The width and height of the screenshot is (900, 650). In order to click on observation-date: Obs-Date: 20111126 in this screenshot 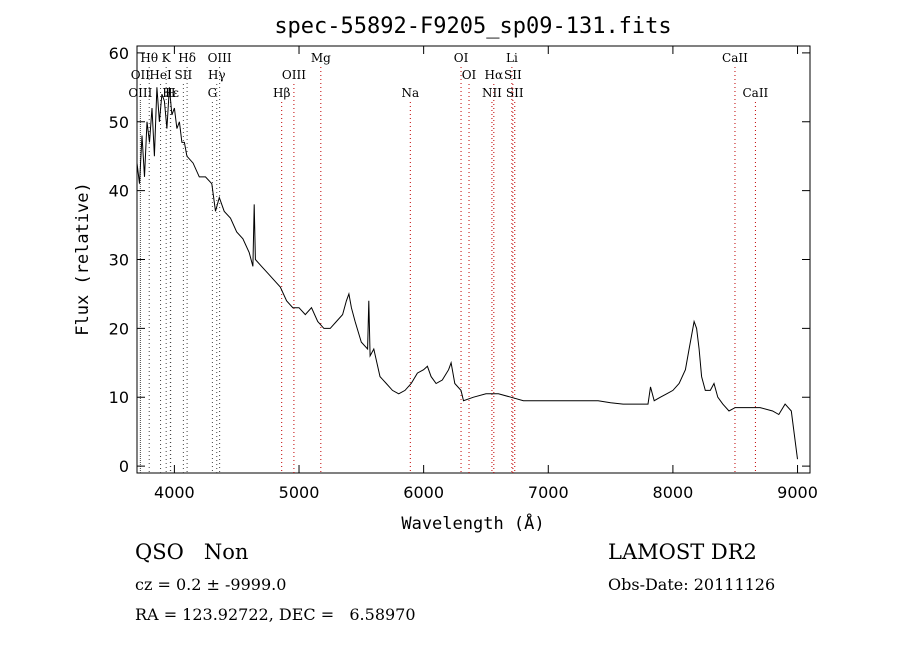, I will do `click(692, 584)`.